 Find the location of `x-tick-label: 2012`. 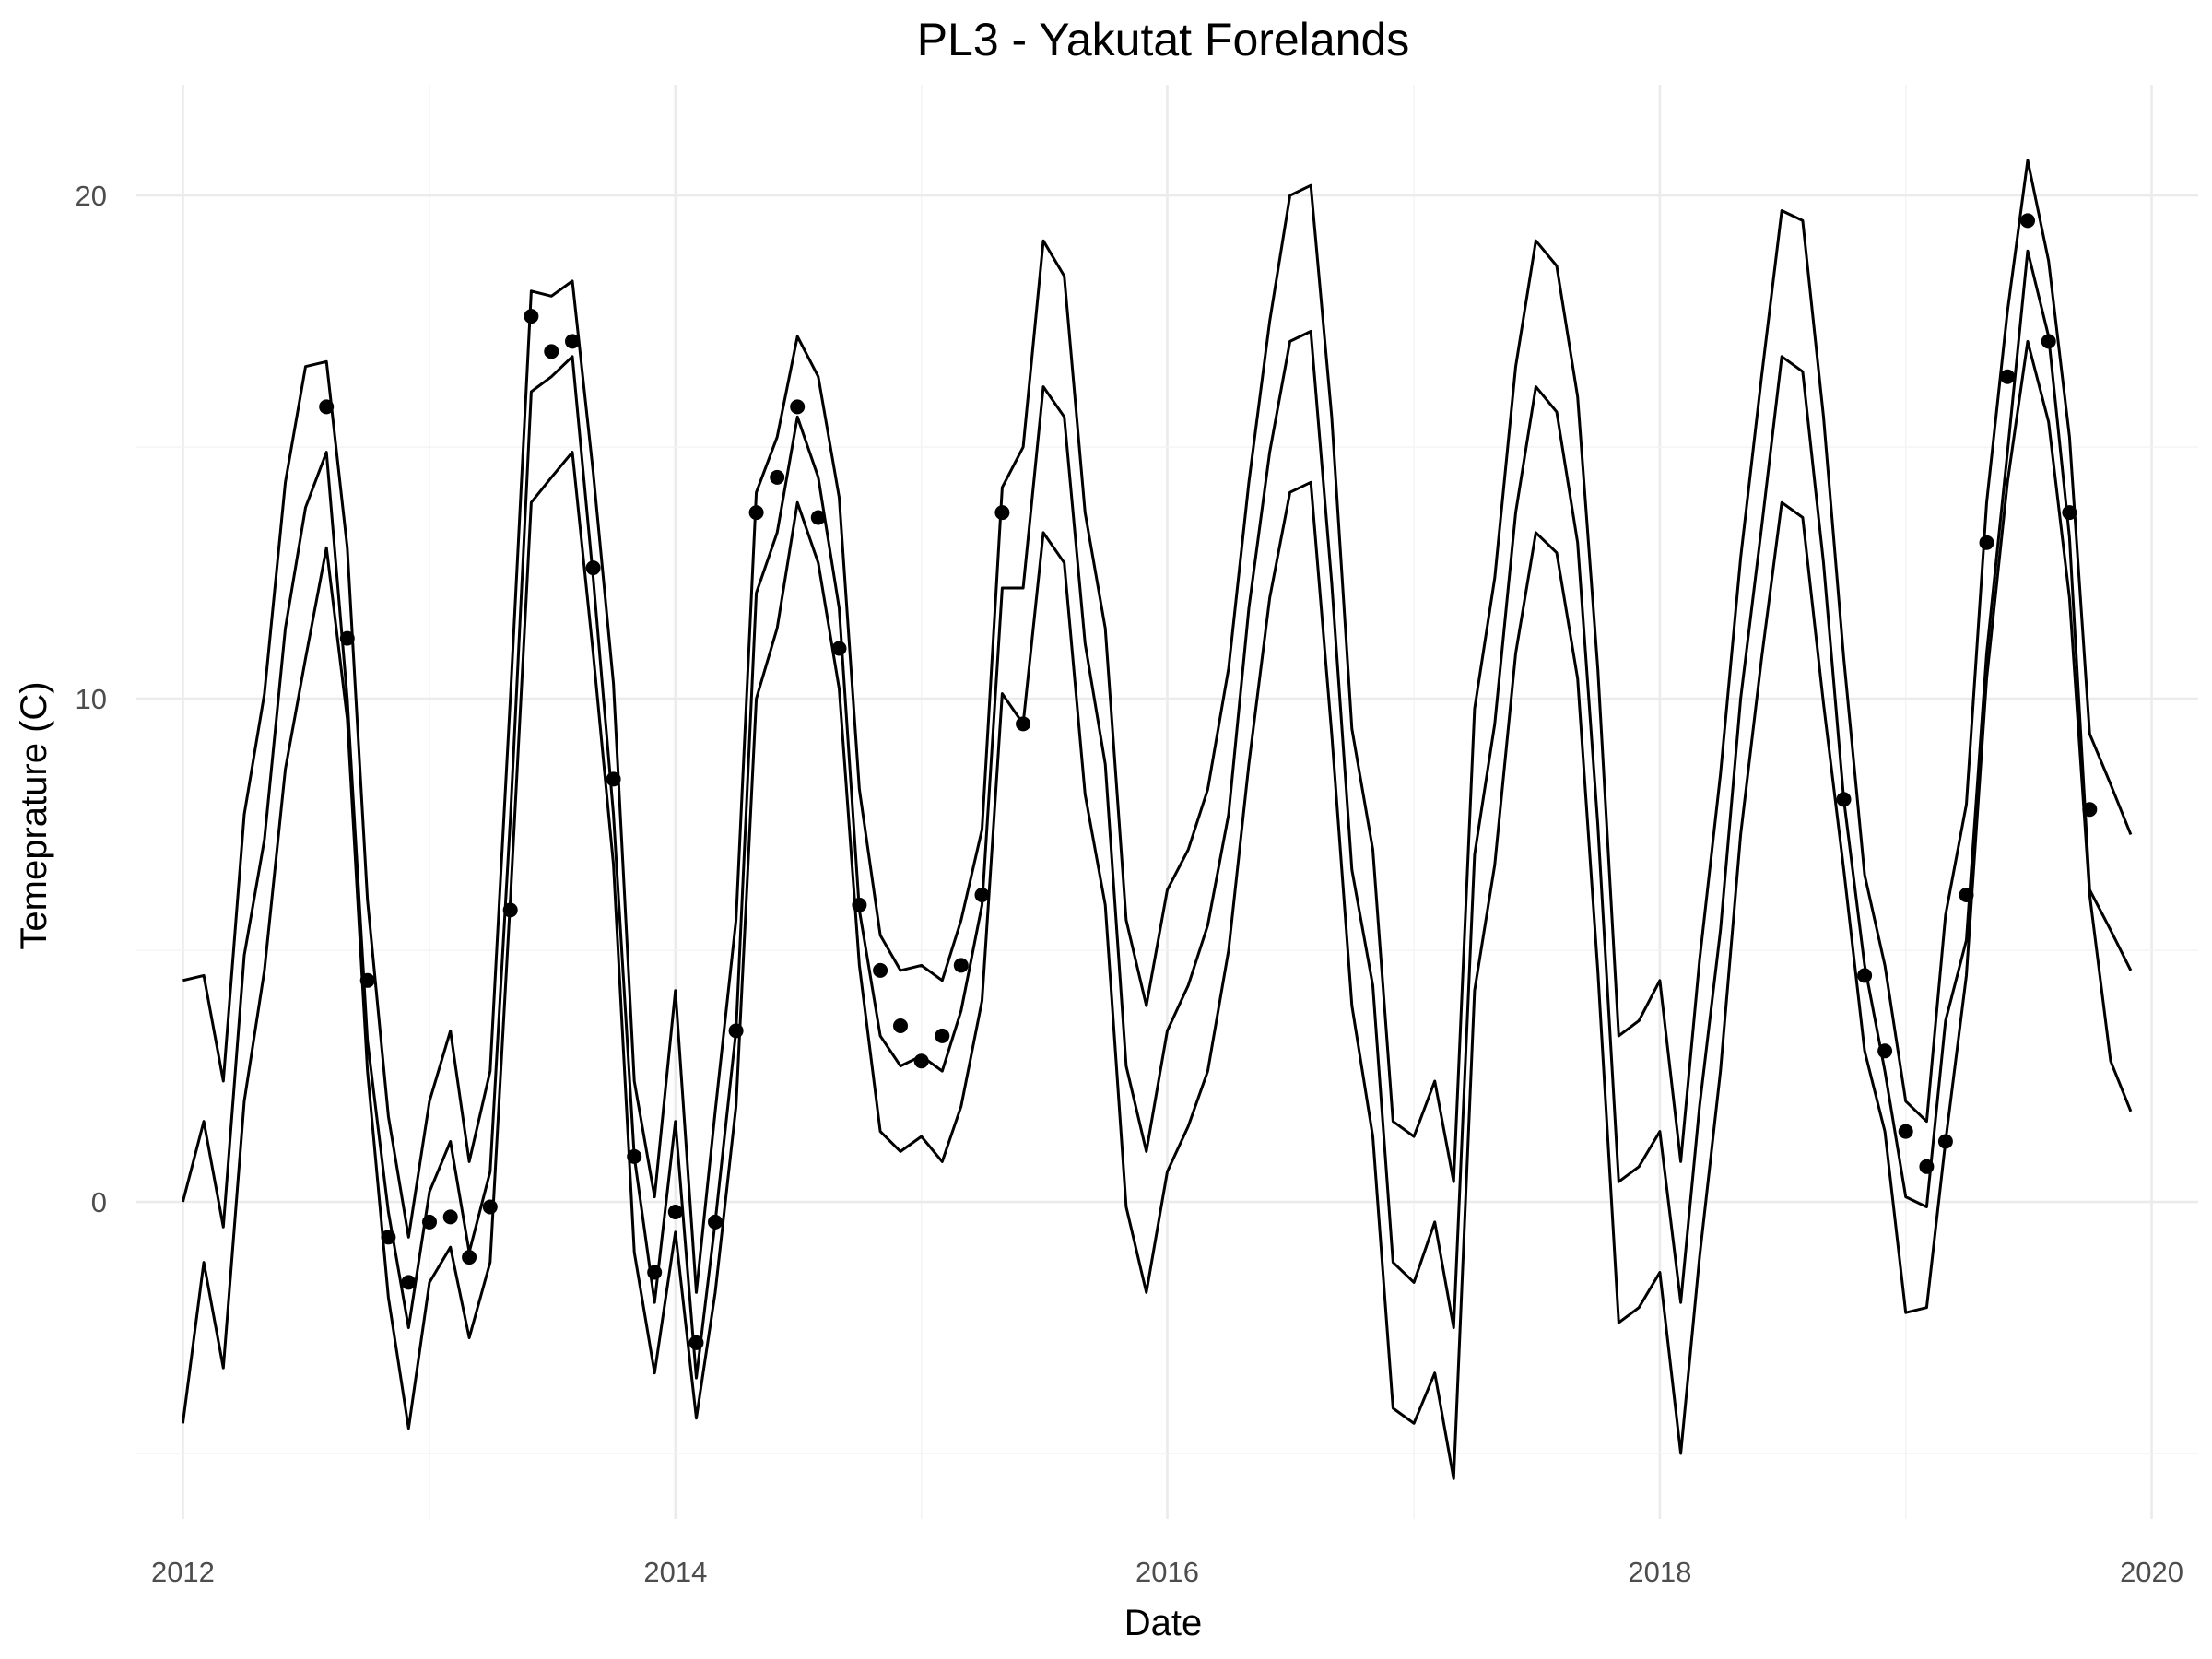

x-tick-label: 2012 is located at coordinates (183, 1572).